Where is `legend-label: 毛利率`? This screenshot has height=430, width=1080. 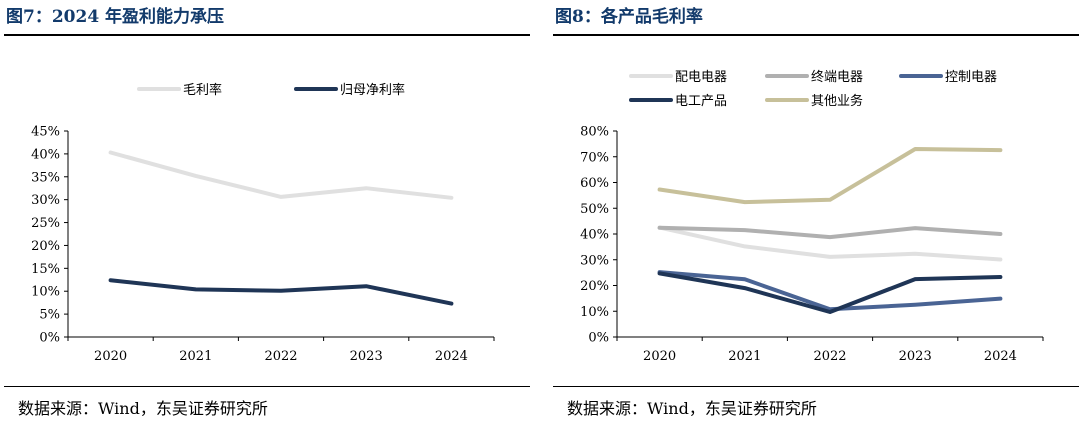 legend-label: 毛利率 is located at coordinates (202, 90).